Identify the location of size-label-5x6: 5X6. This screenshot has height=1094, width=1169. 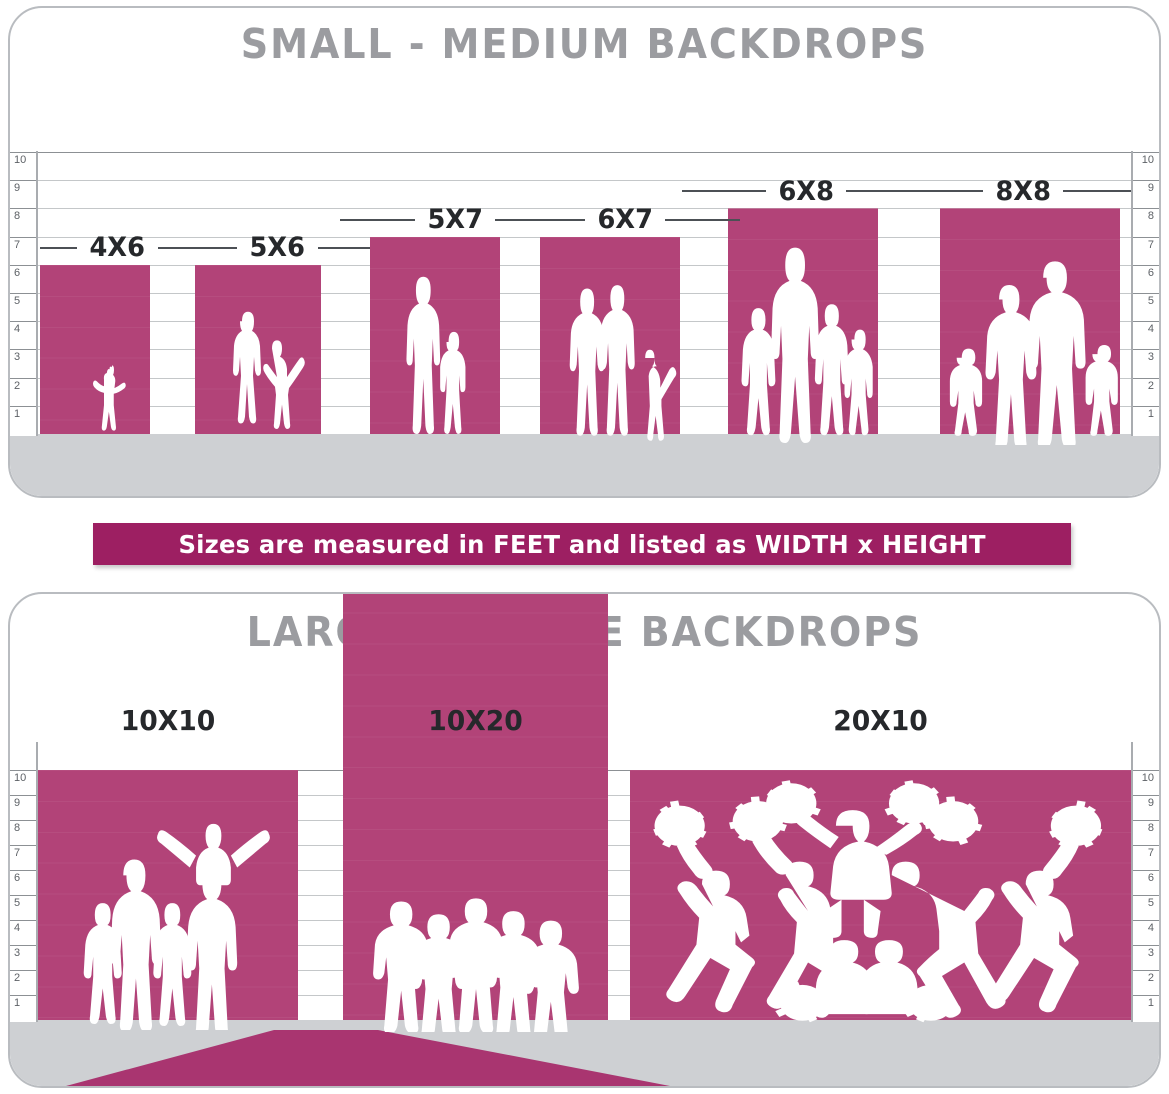
(278, 248).